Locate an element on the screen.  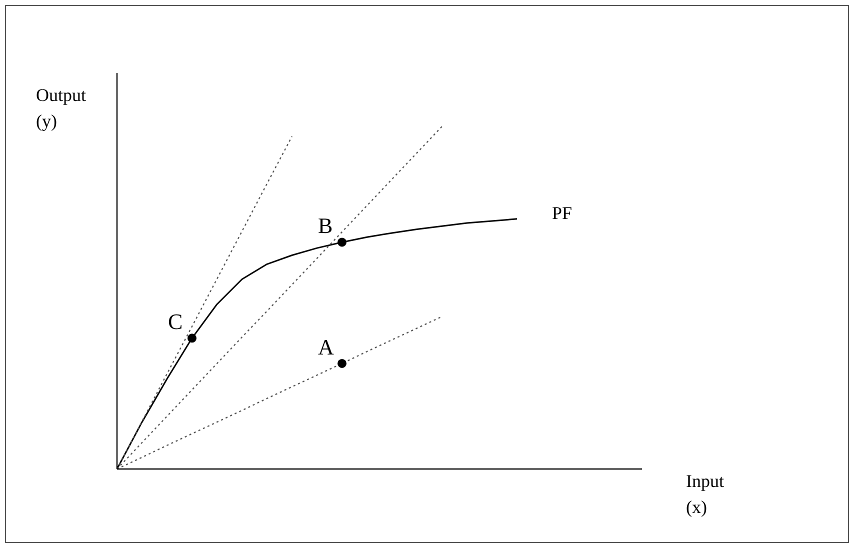
series-label: A is located at coordinates (326, 347).